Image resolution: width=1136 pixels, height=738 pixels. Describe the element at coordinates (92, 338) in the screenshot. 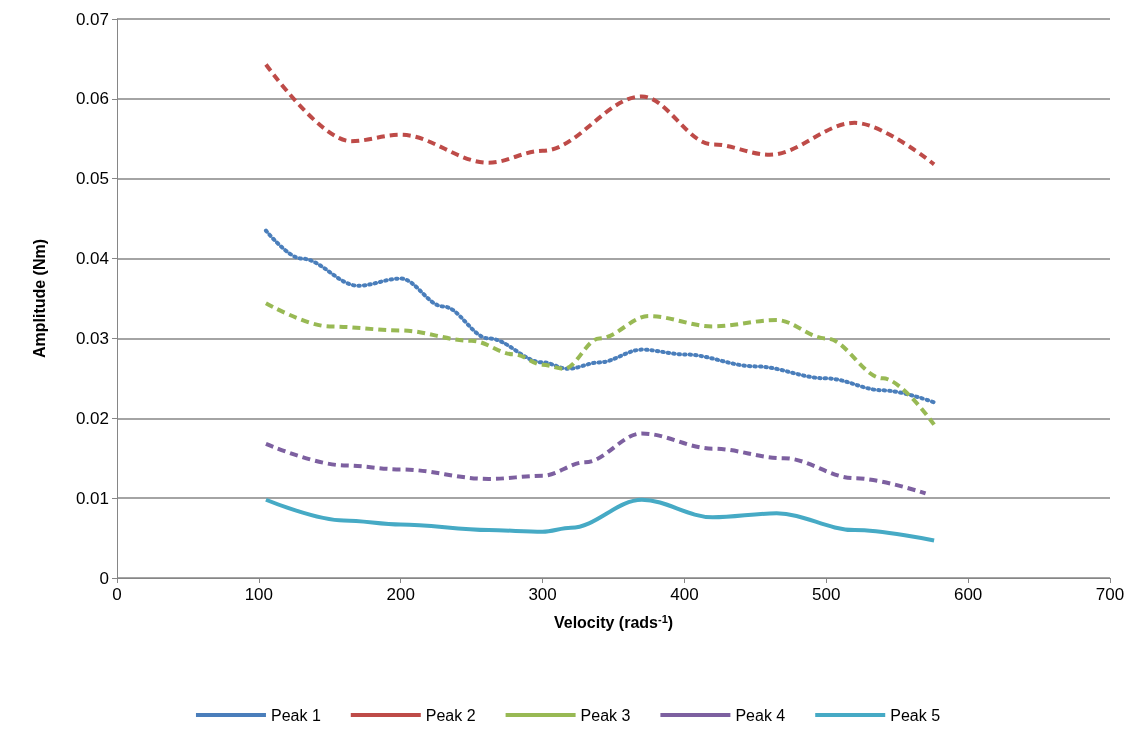

I see `y-tick-label: 0.03` at that location.